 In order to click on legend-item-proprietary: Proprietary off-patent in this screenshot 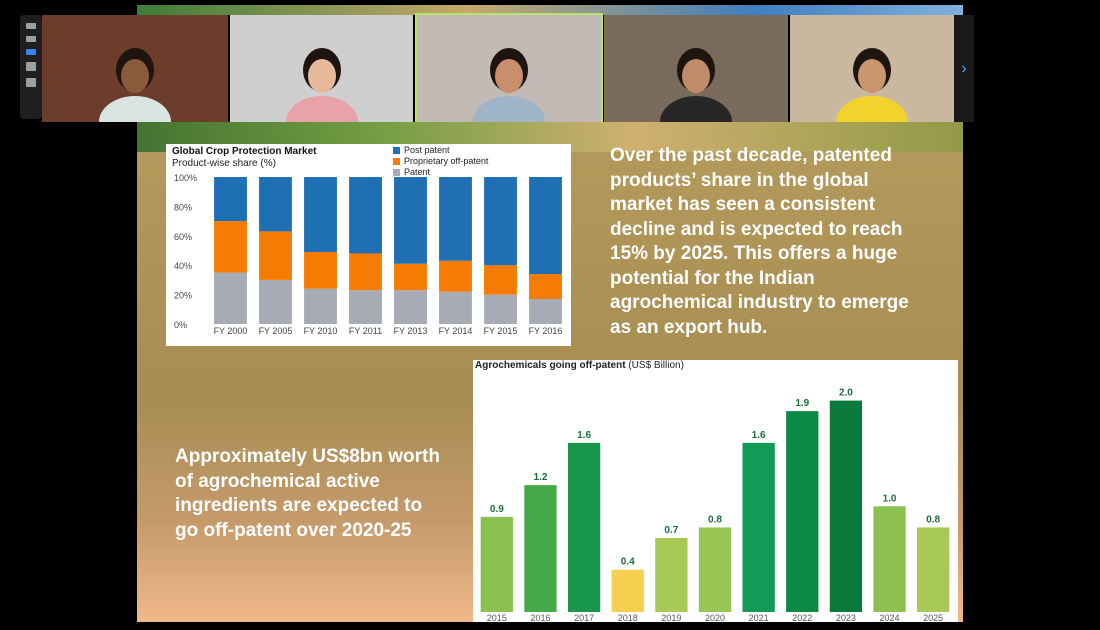, I will do `click(440, 161)`.